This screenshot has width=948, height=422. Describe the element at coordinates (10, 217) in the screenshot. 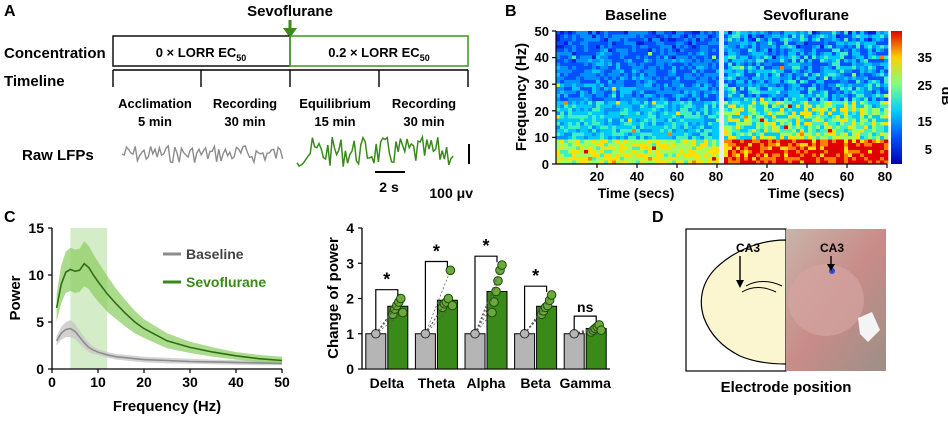

I see `panel-c-label: C` at that location.